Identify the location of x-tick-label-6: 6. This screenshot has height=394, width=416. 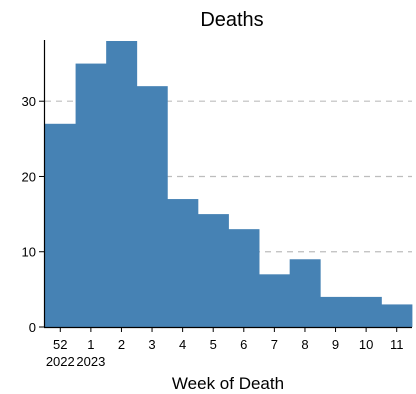
(243, 344).